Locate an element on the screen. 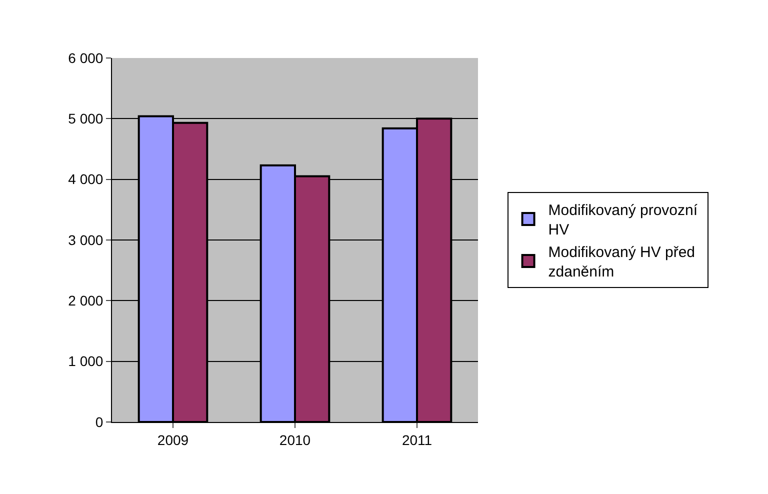 Image resolution: width=768 pixels, height=494 pixels. x-tick-label: 2009 is located at coordinates (173, 440).